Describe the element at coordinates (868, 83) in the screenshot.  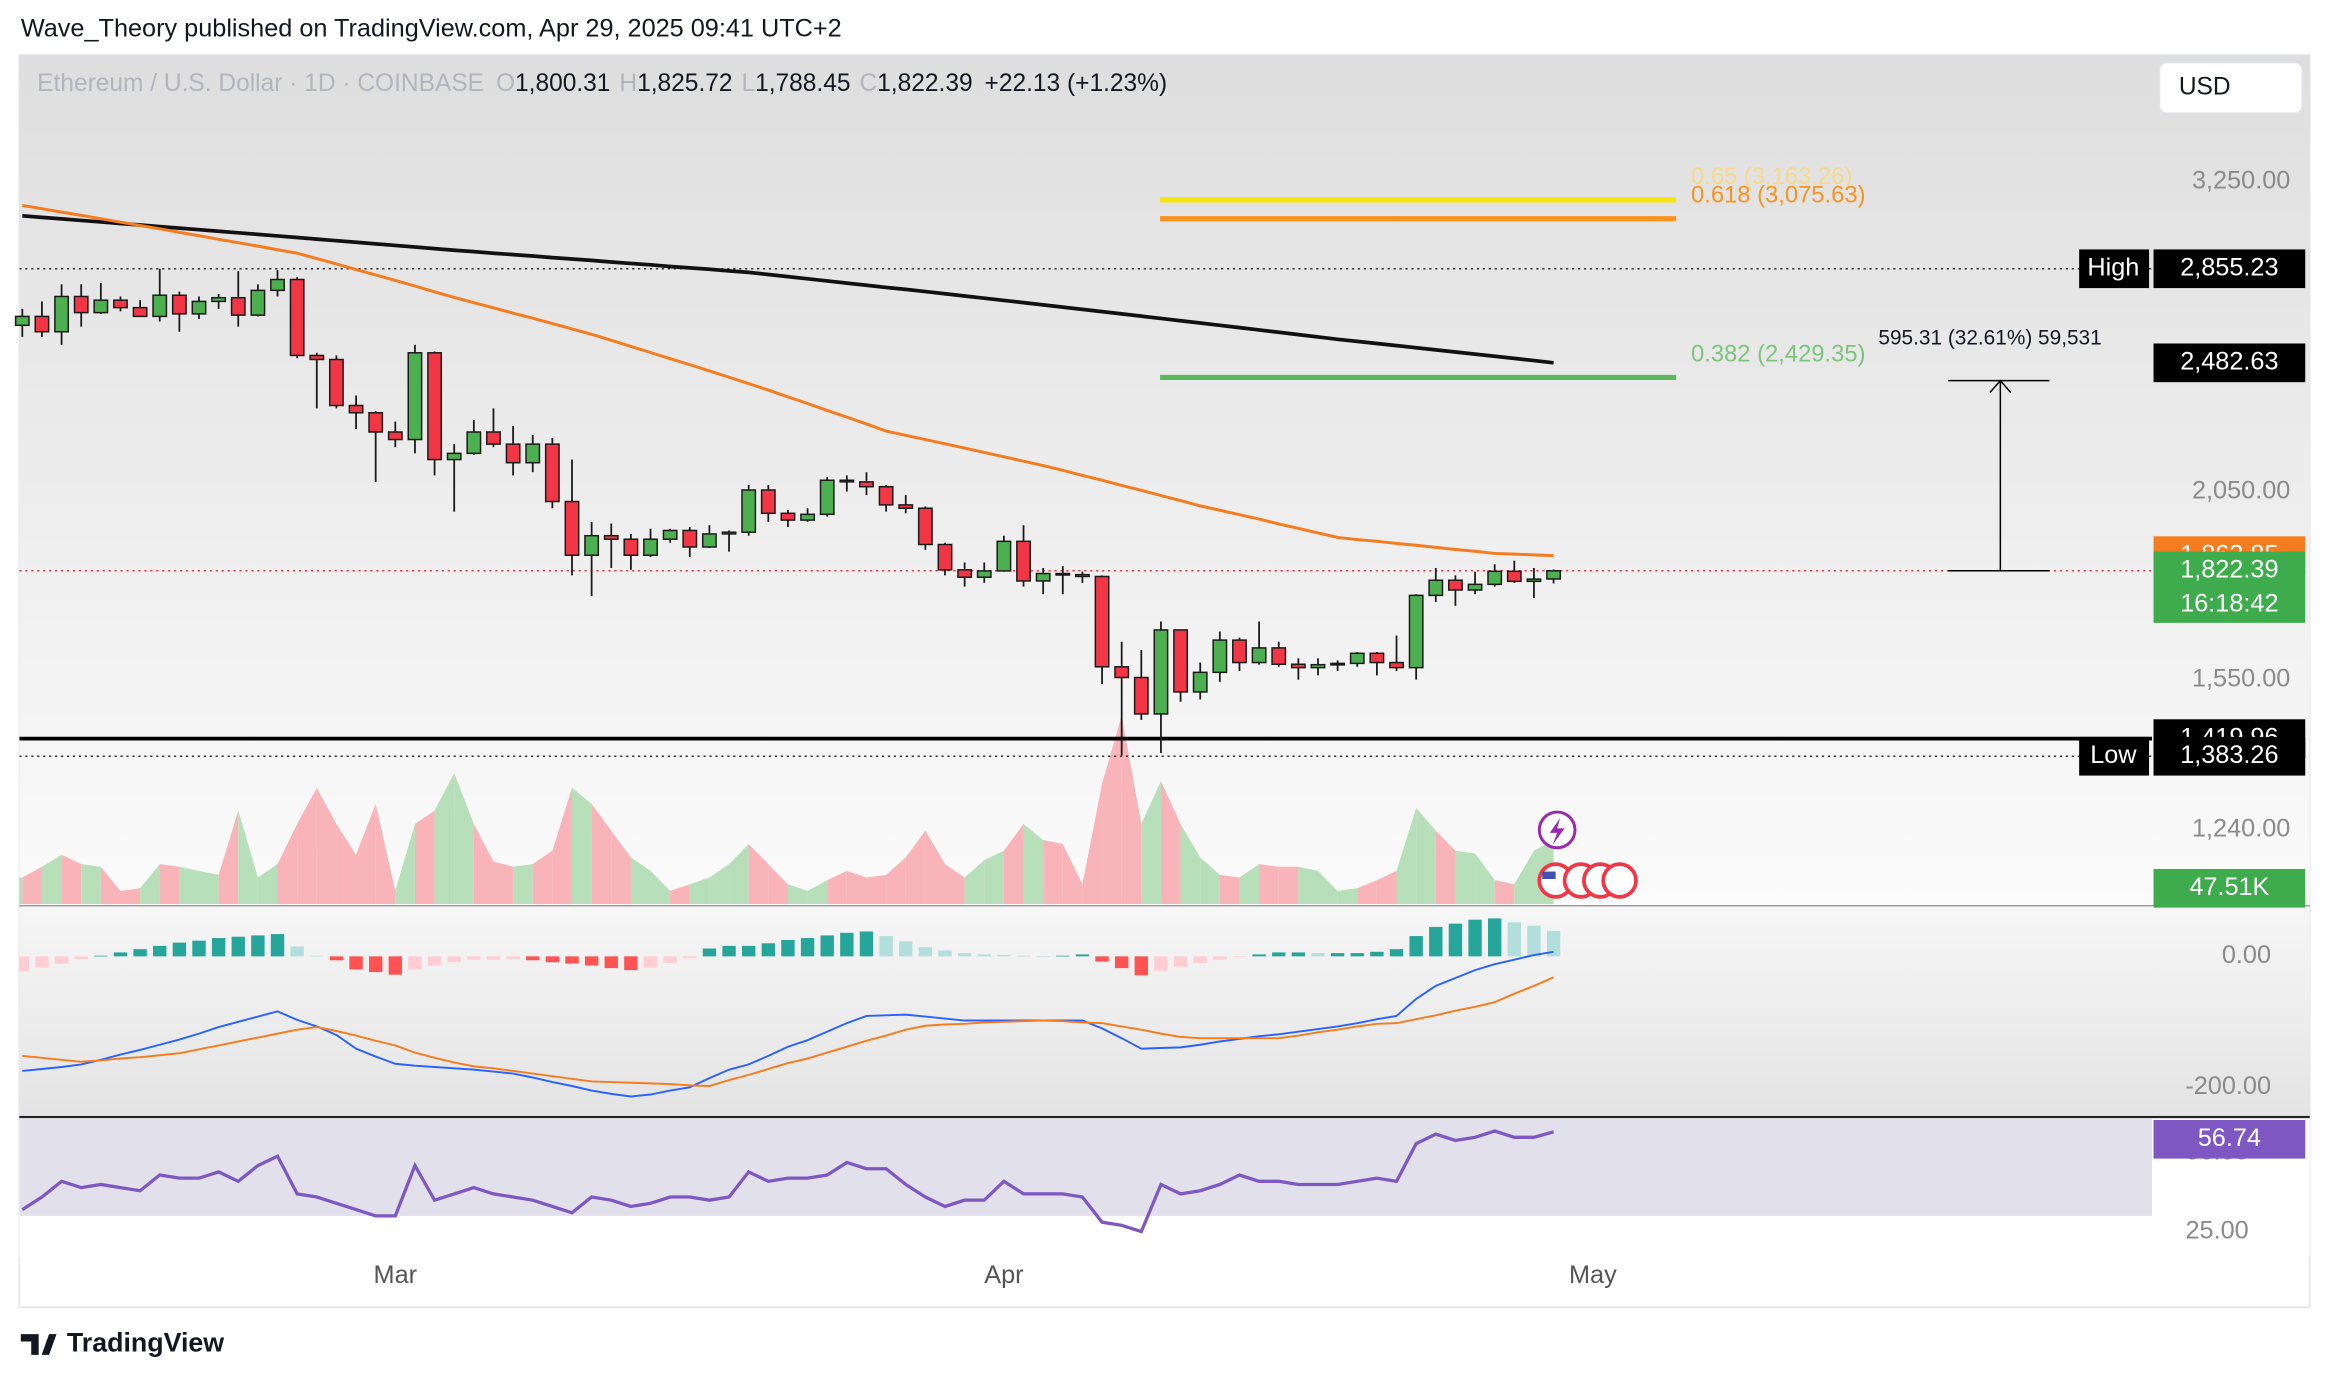
I see `ohlc-key: C` at that location.